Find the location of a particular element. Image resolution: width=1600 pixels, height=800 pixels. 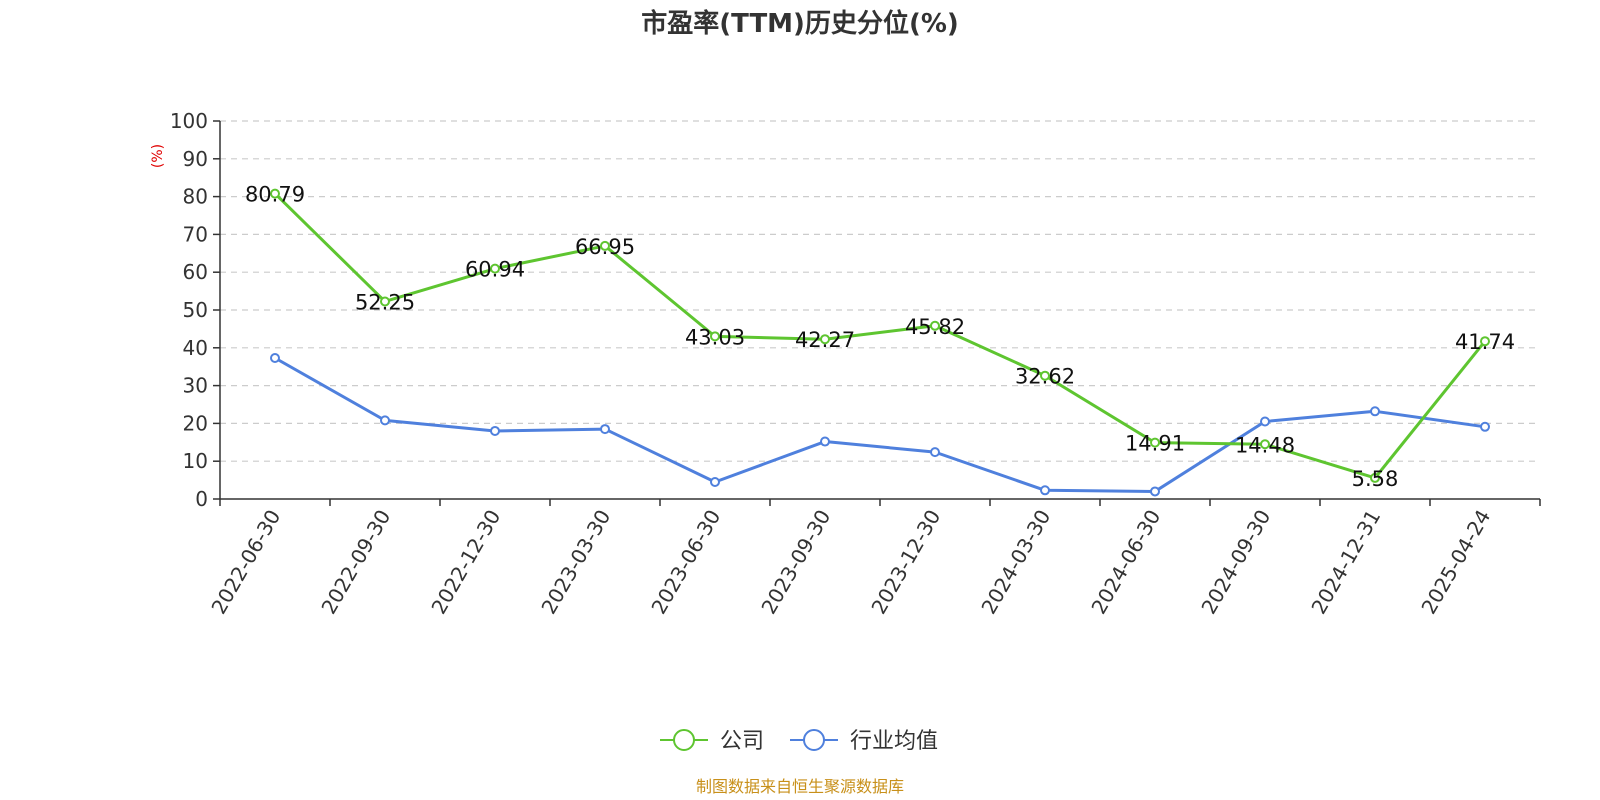

company-data-label: 80.79 is located at coordinates (275, 195).